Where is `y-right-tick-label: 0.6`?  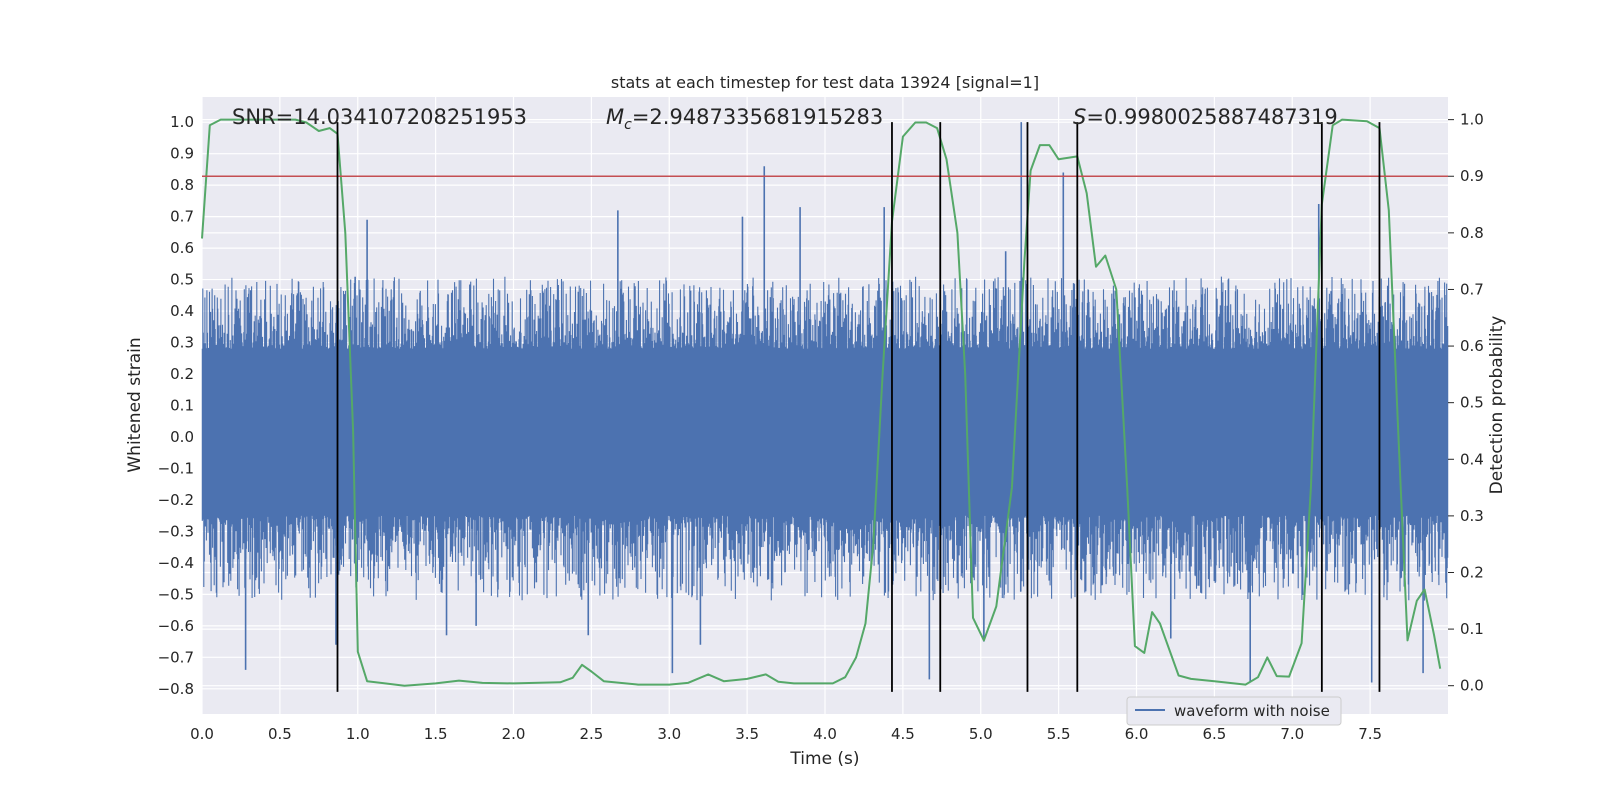
y-right-tick-label: 0.6 is located at coordinates (1472, 346).